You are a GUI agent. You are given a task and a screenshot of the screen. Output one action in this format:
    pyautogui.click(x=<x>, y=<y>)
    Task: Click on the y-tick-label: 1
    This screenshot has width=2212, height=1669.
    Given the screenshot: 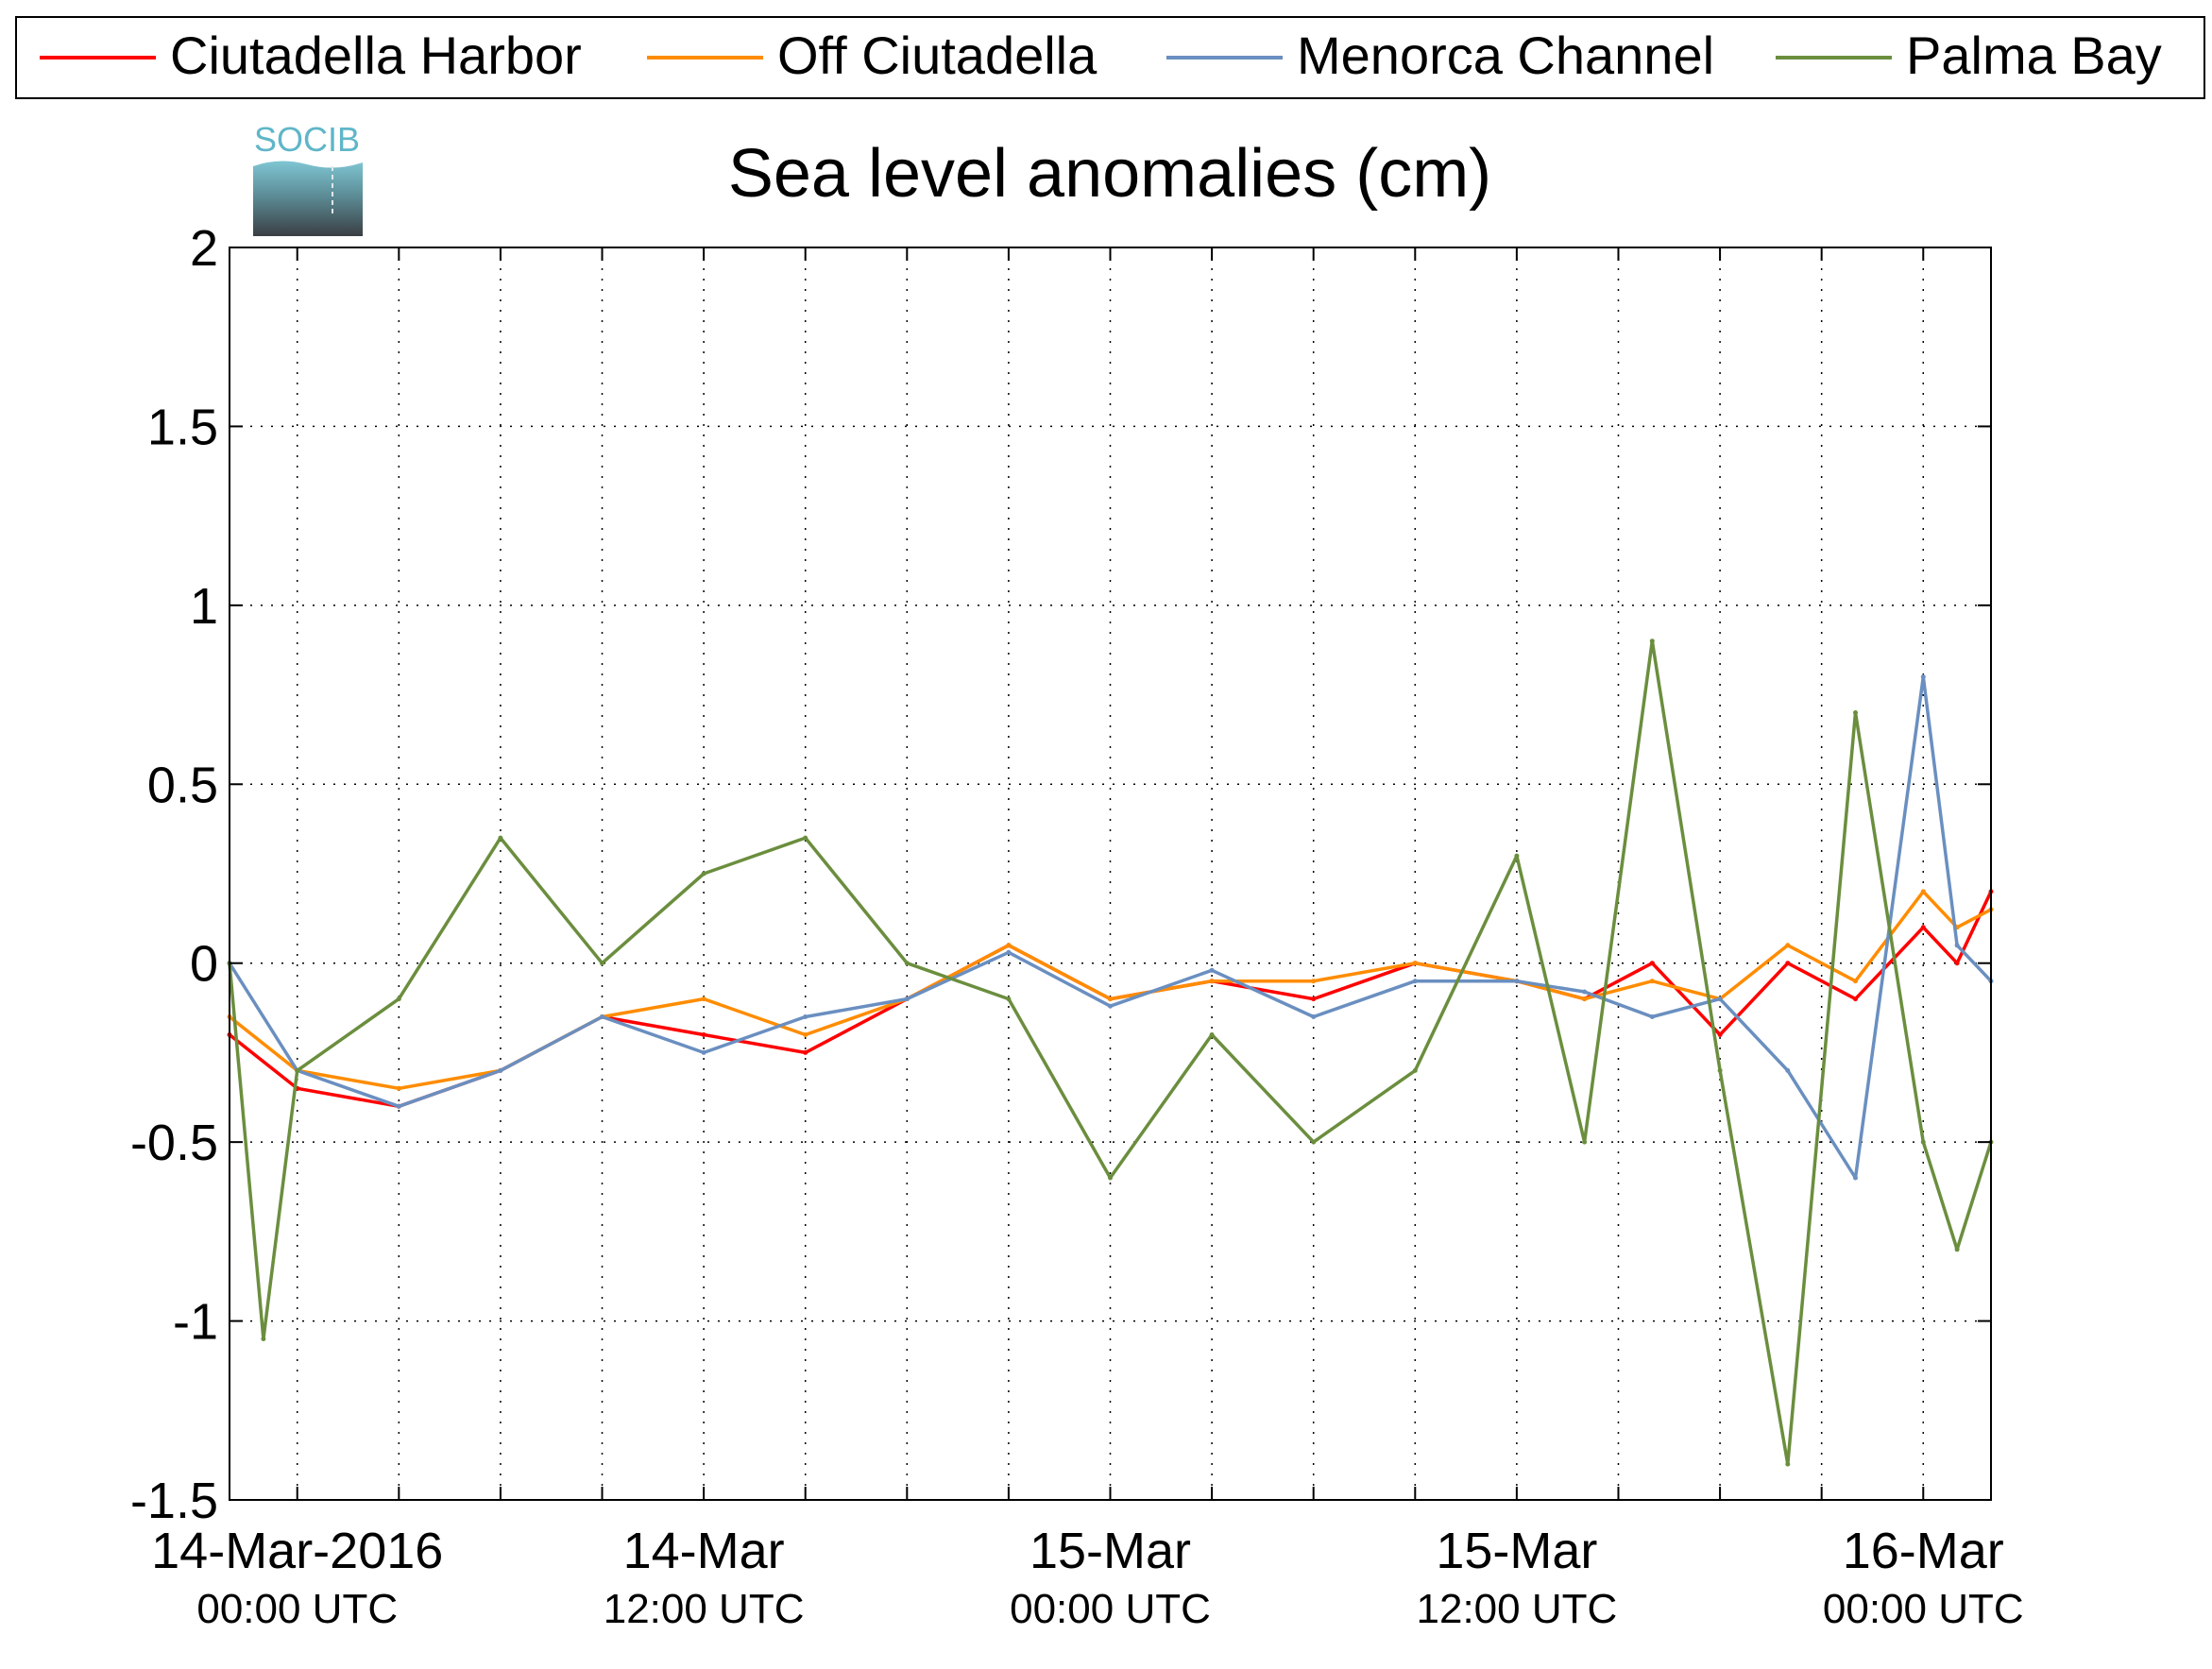 What is the action you would take?
    pyautogui.click(x=204, y=607)
    